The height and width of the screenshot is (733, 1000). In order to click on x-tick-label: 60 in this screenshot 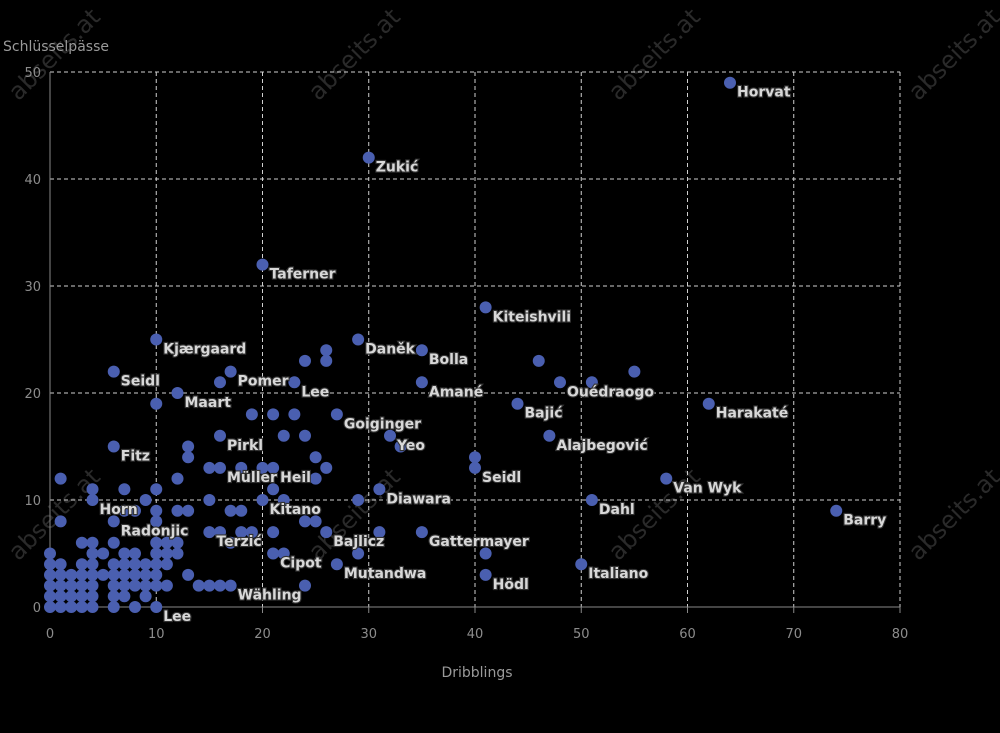, I will do `click(687, 634)`.